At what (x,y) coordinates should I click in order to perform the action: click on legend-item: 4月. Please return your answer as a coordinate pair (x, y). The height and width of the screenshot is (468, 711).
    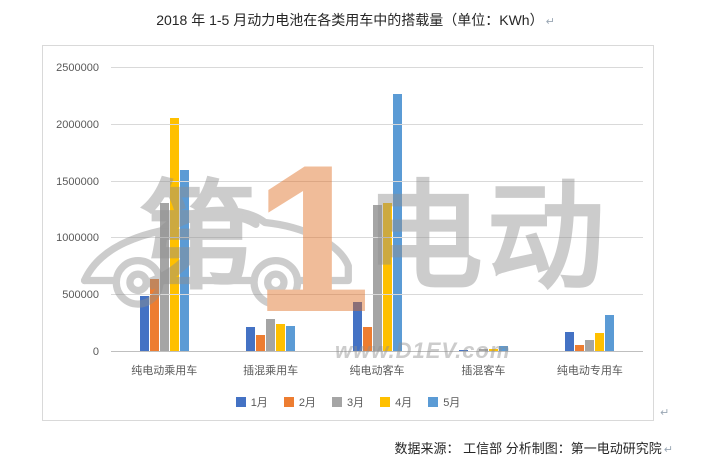
    Looking at the image, I should click on (396, 402).